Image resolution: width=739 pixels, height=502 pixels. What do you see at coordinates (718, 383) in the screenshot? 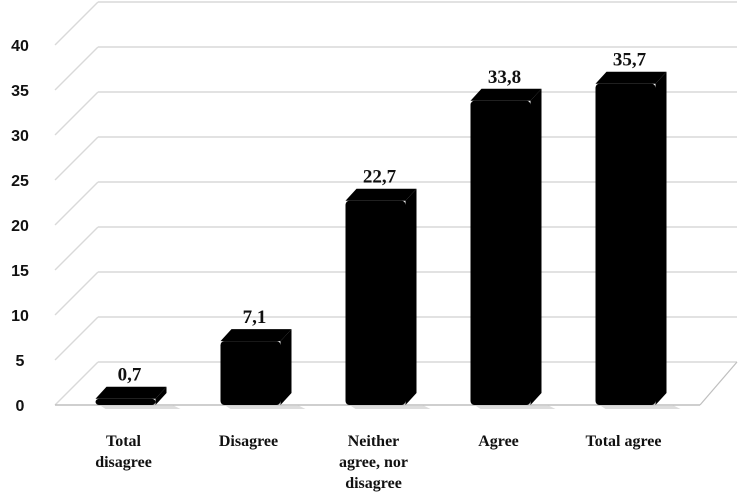
I see `floor-edge` at bounding box center [718, 383].